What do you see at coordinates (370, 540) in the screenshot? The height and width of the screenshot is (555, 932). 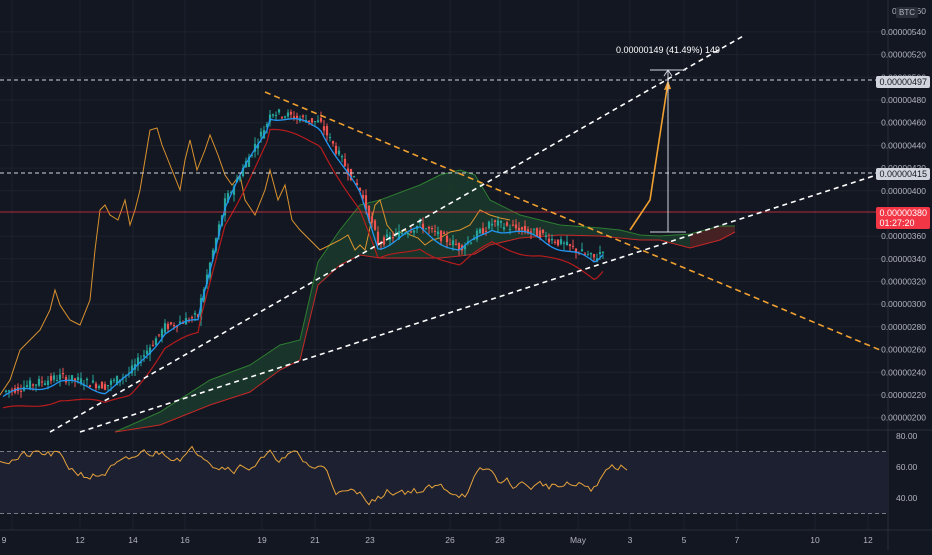 I see `time-tick-label: 23` at bounding box center [370, 540].